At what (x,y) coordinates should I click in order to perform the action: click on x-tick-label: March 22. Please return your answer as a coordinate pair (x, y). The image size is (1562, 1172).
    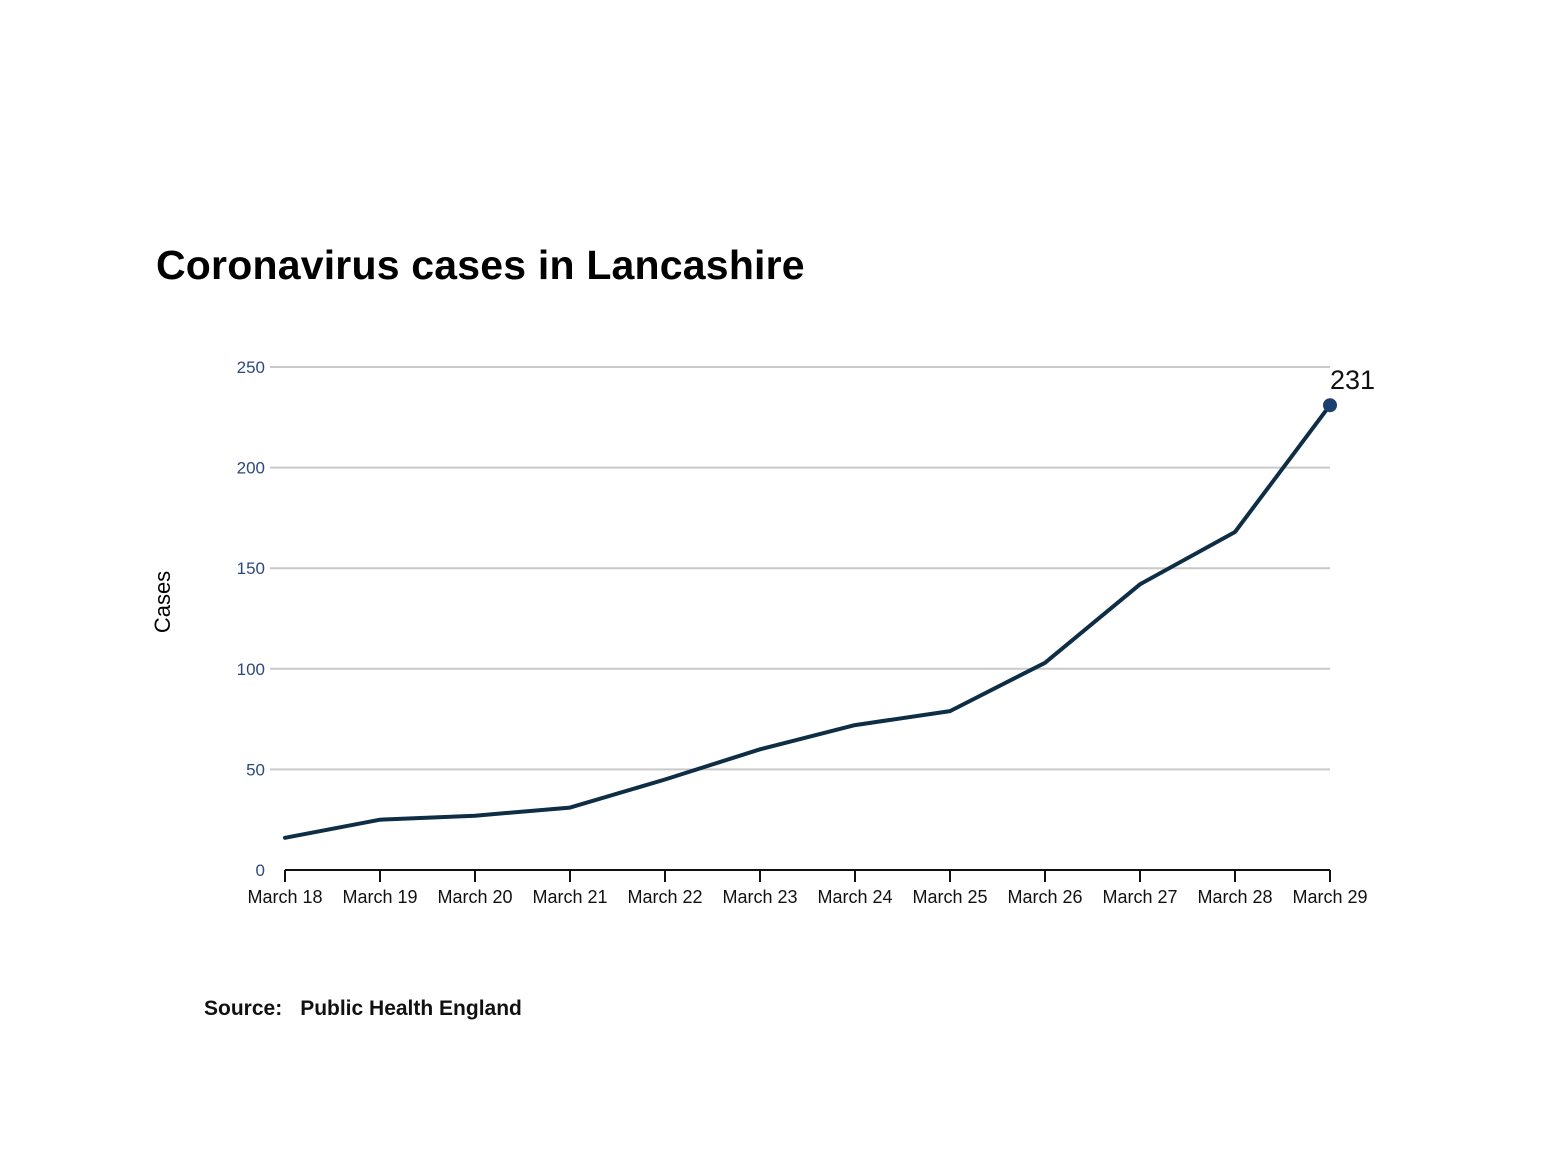
    Looking at the image, I should click on (664, 897).